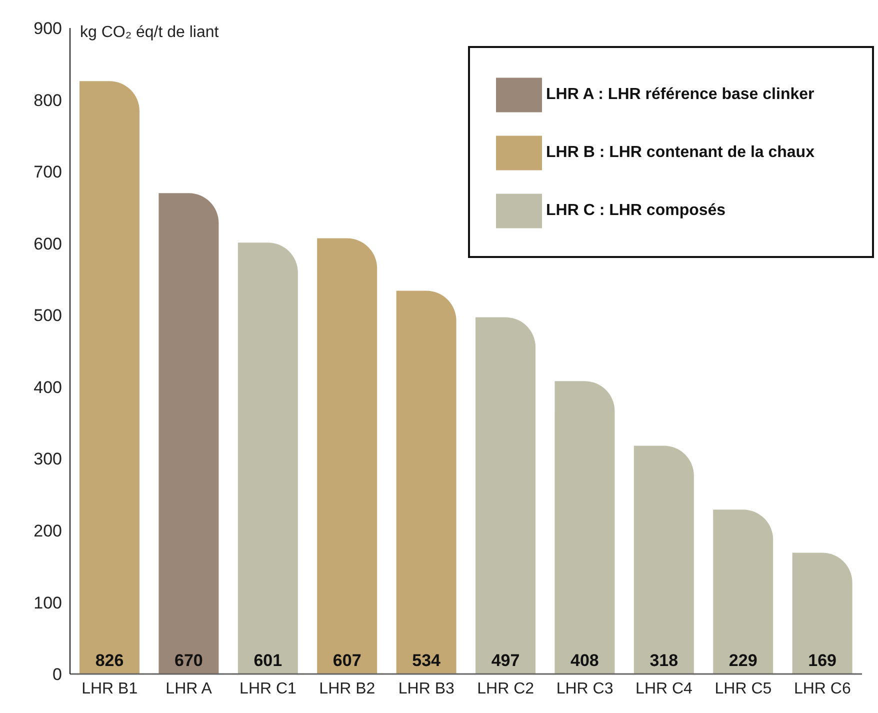  I want to click on x-tick-label: LHR B3, so click(426, 689).